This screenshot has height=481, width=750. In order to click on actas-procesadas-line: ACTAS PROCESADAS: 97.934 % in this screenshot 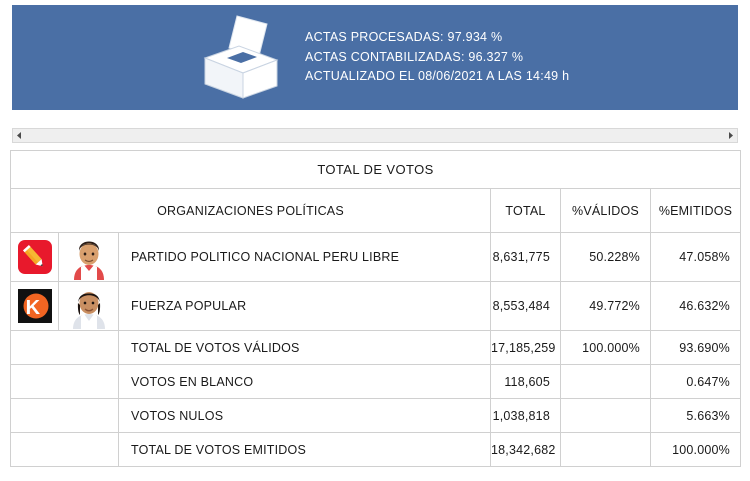, I will do `click(404, 36)`.